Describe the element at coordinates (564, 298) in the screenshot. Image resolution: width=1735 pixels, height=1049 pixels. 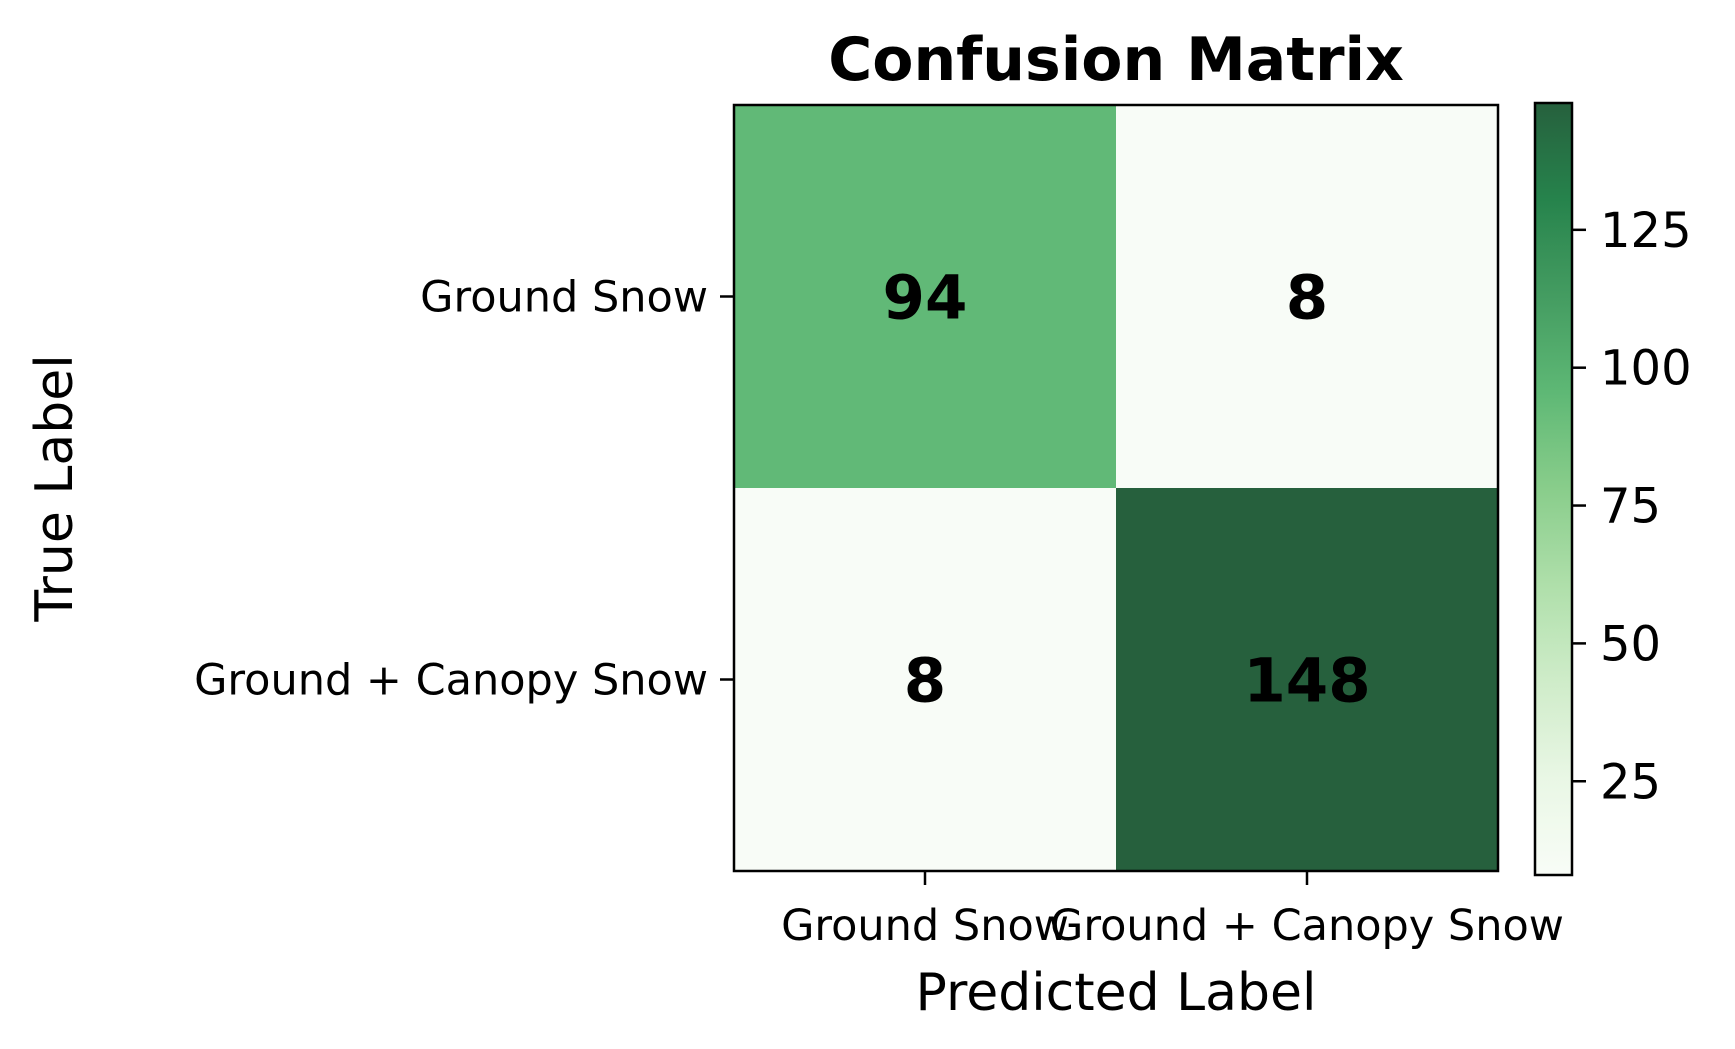
I see `y-tick-label-ground-snow: Ground Snow` at that location.